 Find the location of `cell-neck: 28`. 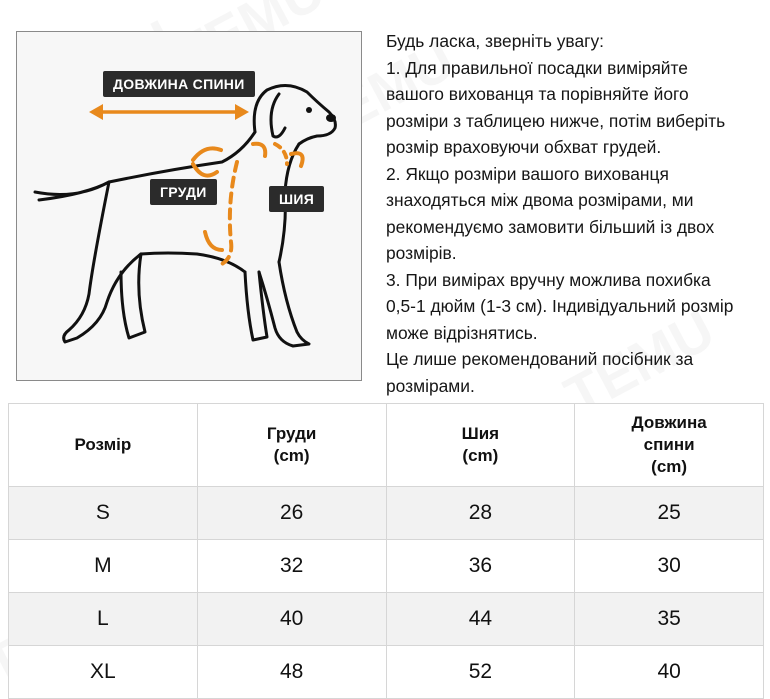

cell-neck: 28 is located at coordinates (480, 513).